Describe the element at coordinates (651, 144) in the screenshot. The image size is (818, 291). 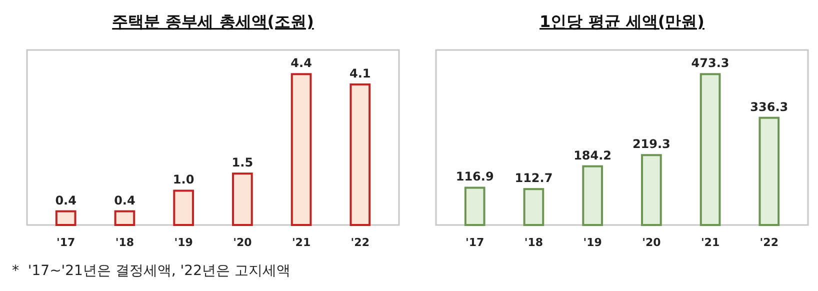
I see `data-label: 219.3` at that location.